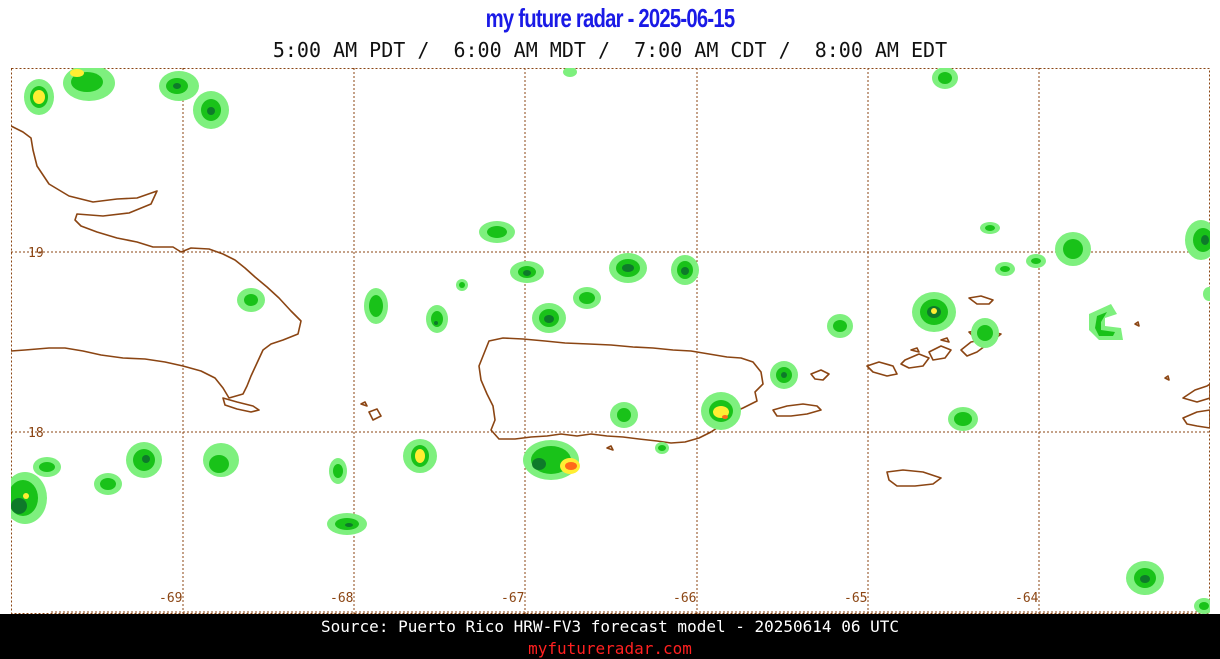  What do you see at coordinates (170, 598) in the screenshot?
I see `lon-label-69: -69` at bounding box center [170, 598].